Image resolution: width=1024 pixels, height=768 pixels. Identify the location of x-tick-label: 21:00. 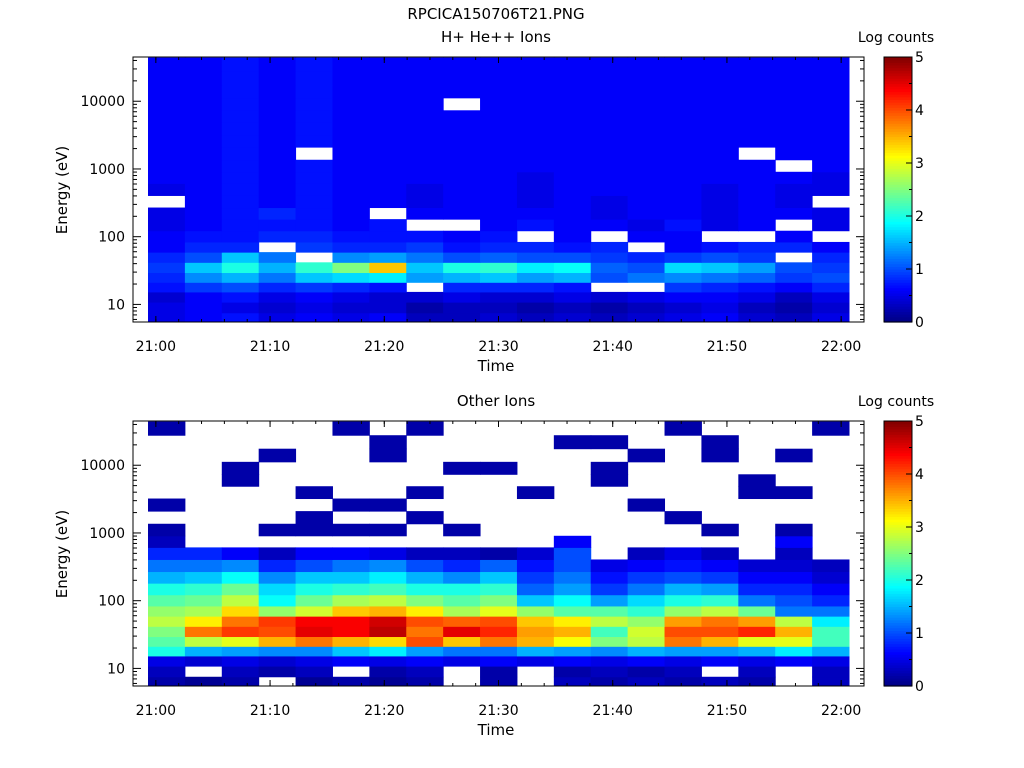
(156, 347).